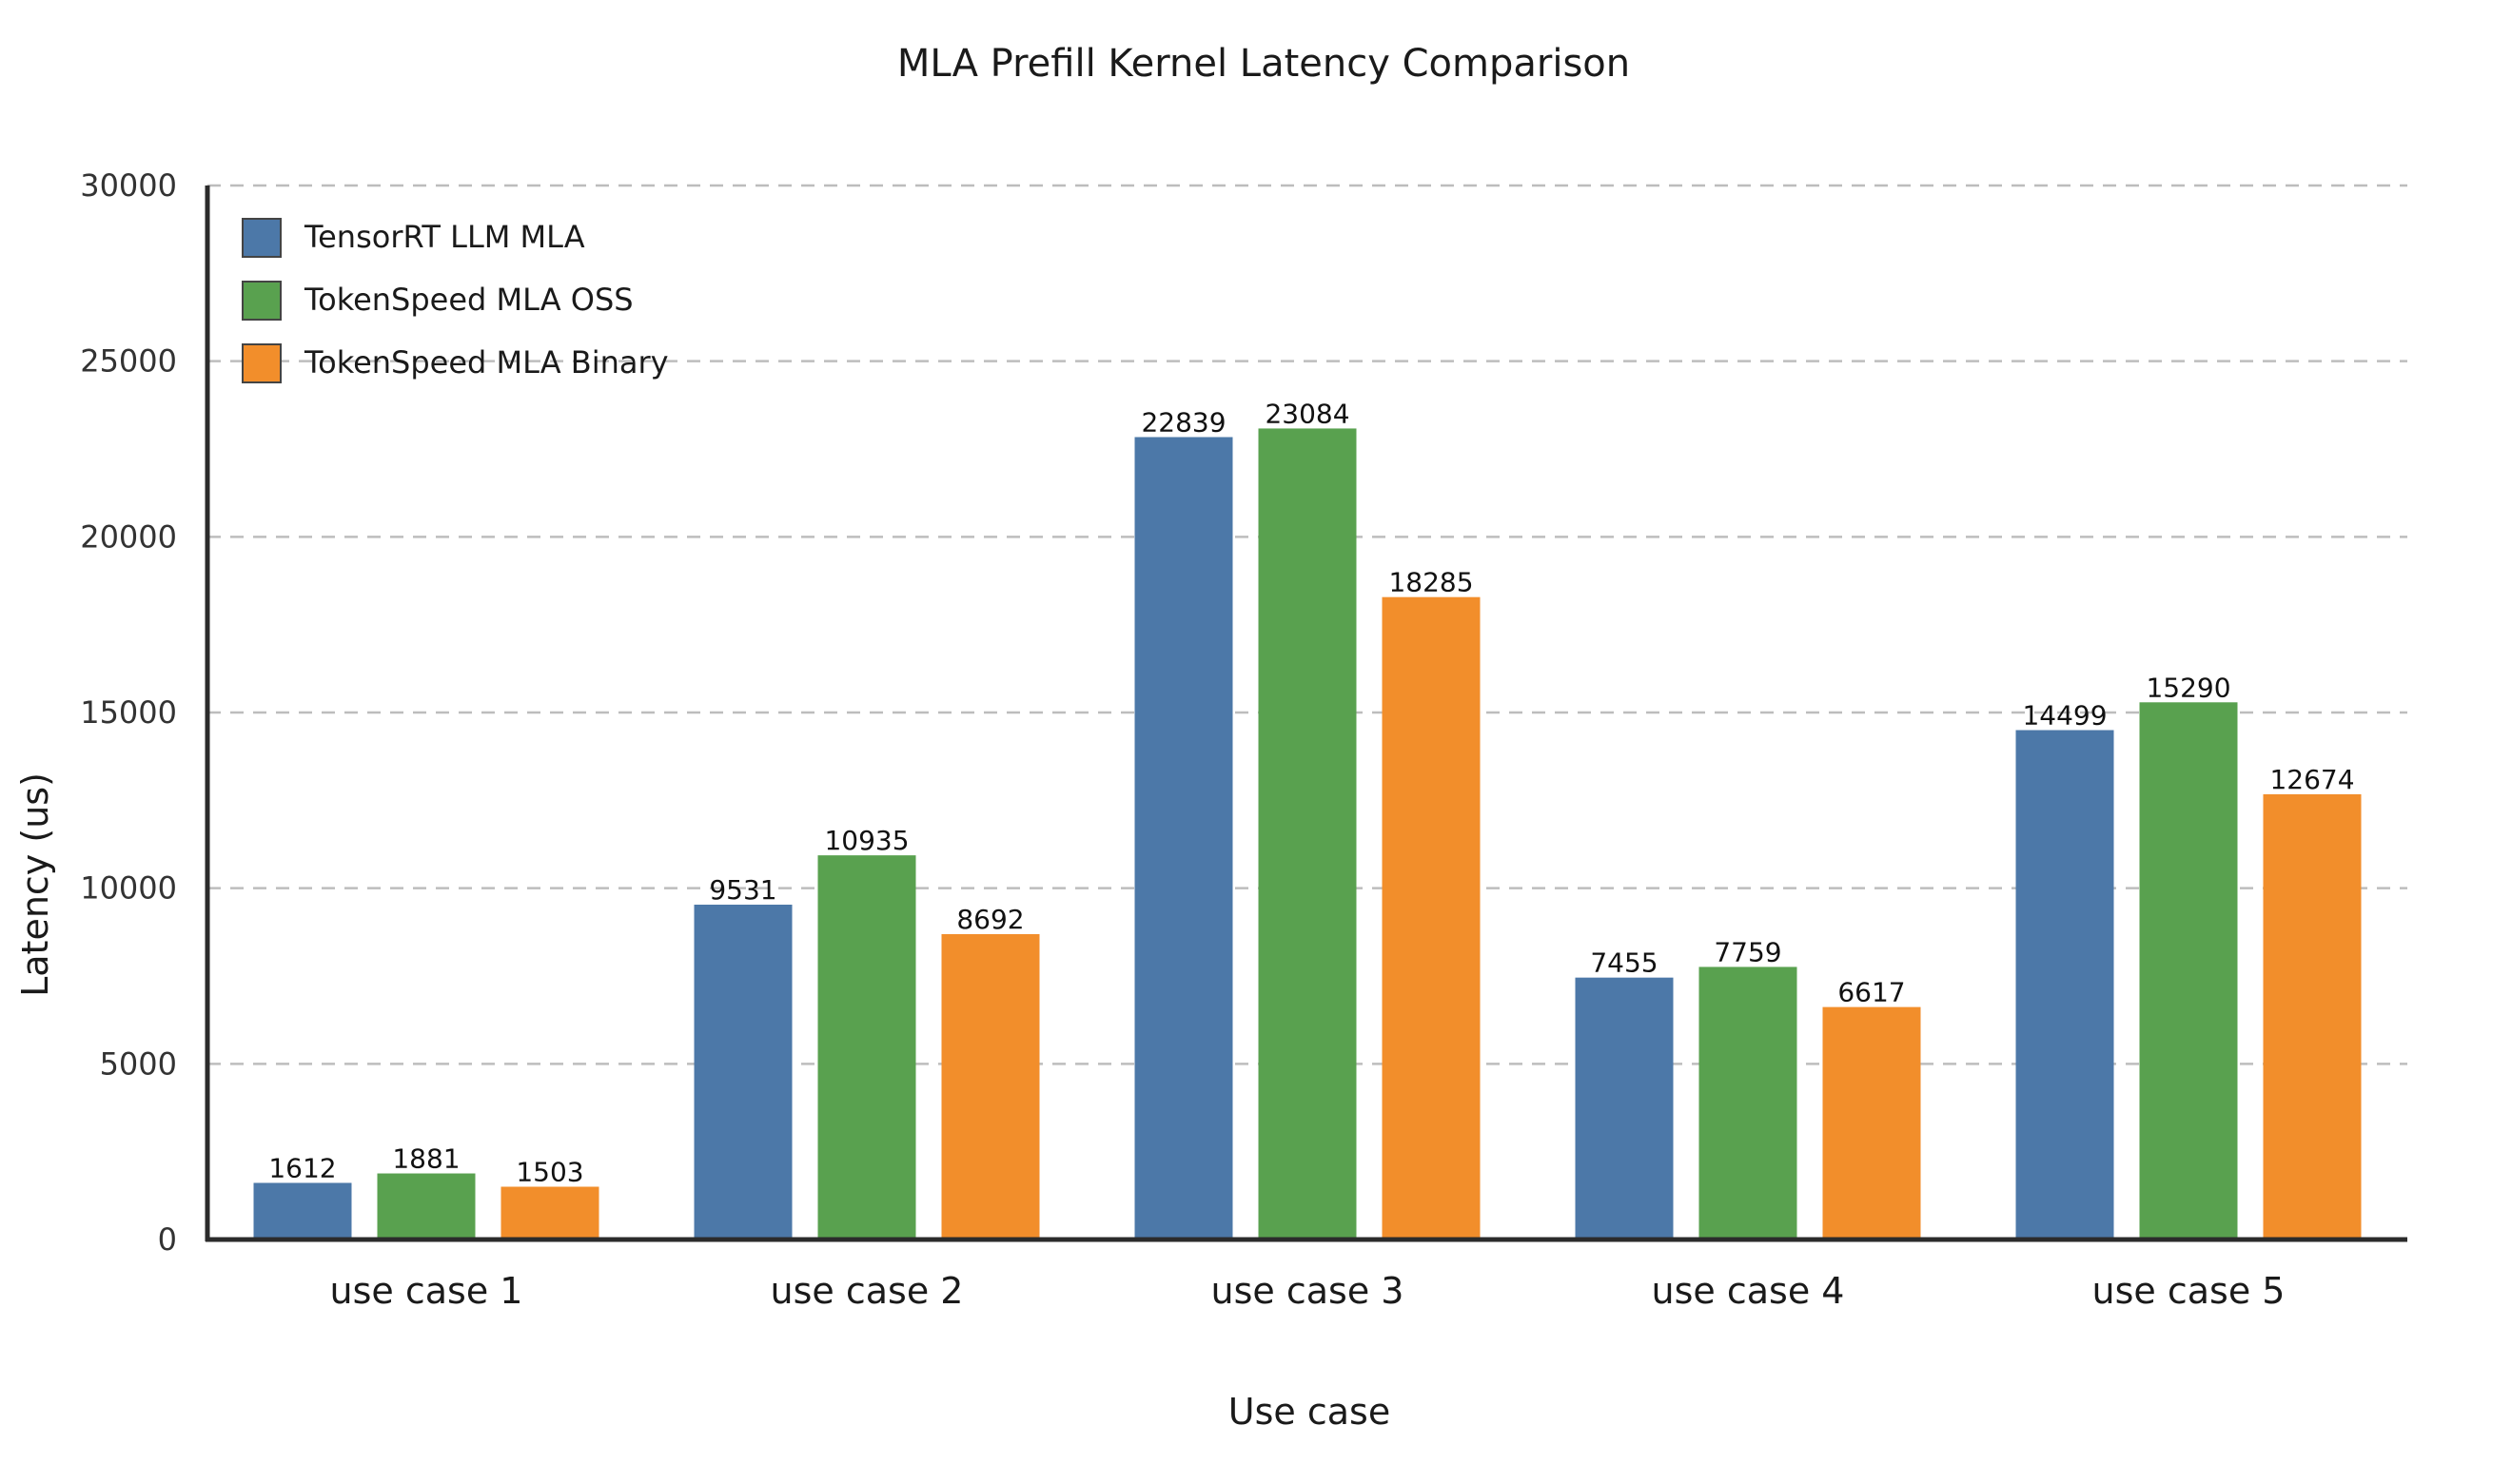 The height and width of the screenshot is (1484, 2512). I want to click on x-axis-label: Use case, so click(1309, 1412).